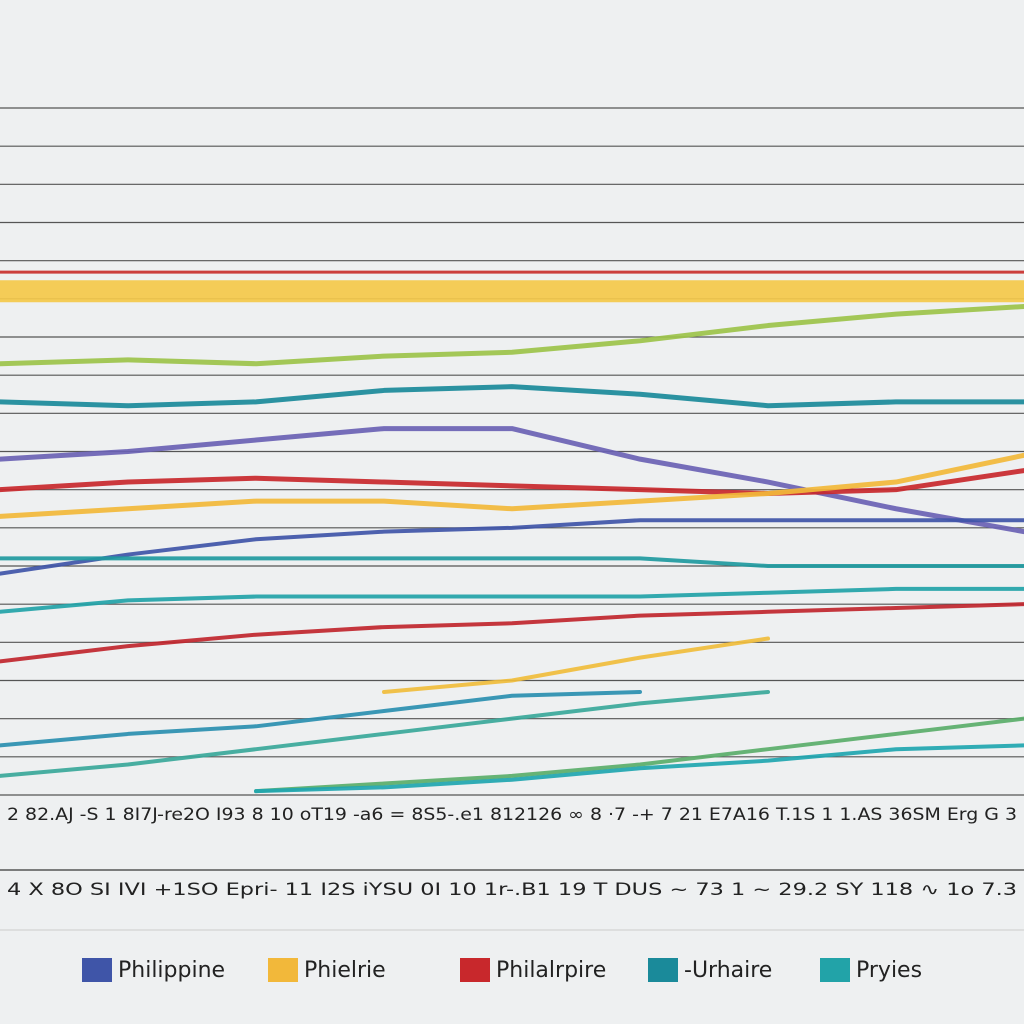 The width and height of the screenshot is (1024, 1024). I want to click on legend-label: -Urhaire, so click(728, 970).